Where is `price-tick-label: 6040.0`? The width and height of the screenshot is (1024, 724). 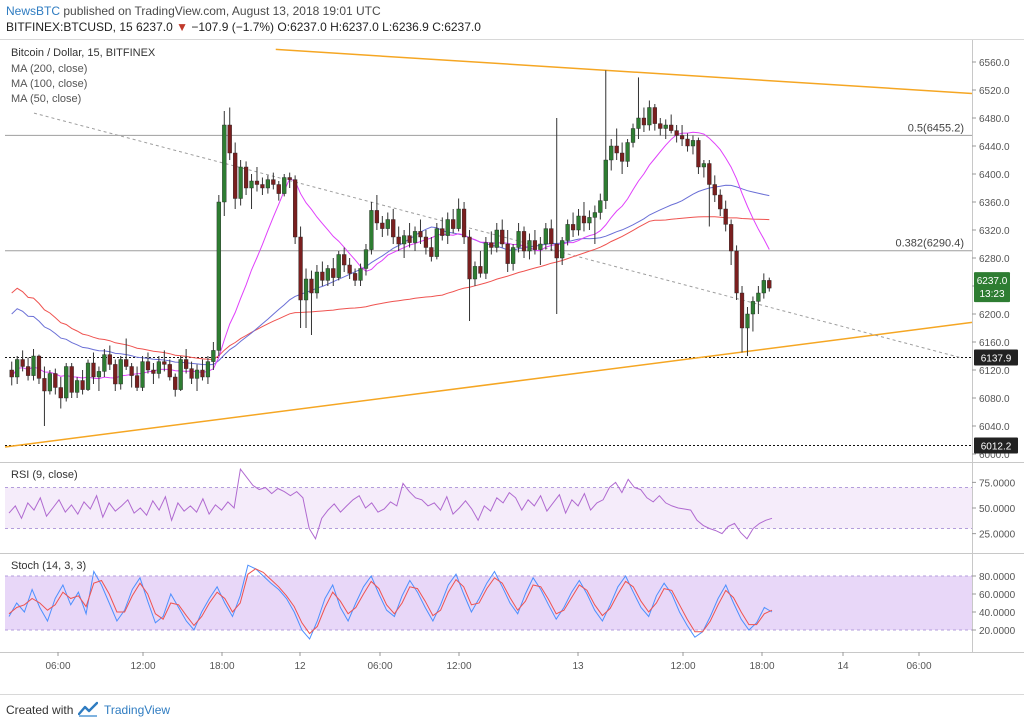
price-tick-label: 6040.0 is located at coordinates (994, 427).